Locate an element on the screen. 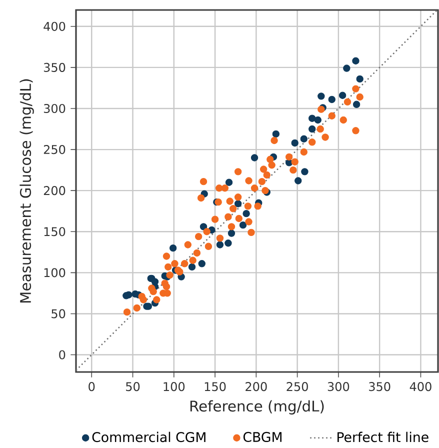 The image size is (439, 448). x-tick-label: 100 is located at coordinates (174, 387).